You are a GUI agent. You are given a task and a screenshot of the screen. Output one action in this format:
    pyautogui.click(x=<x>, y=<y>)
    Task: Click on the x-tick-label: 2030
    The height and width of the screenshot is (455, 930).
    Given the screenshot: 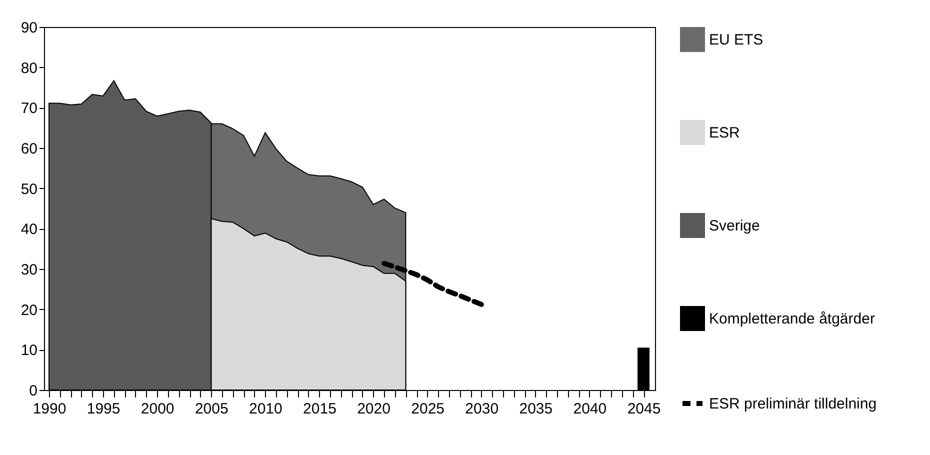 What is the action you would take?
    pyautogui.click(x=482, y=409)
    